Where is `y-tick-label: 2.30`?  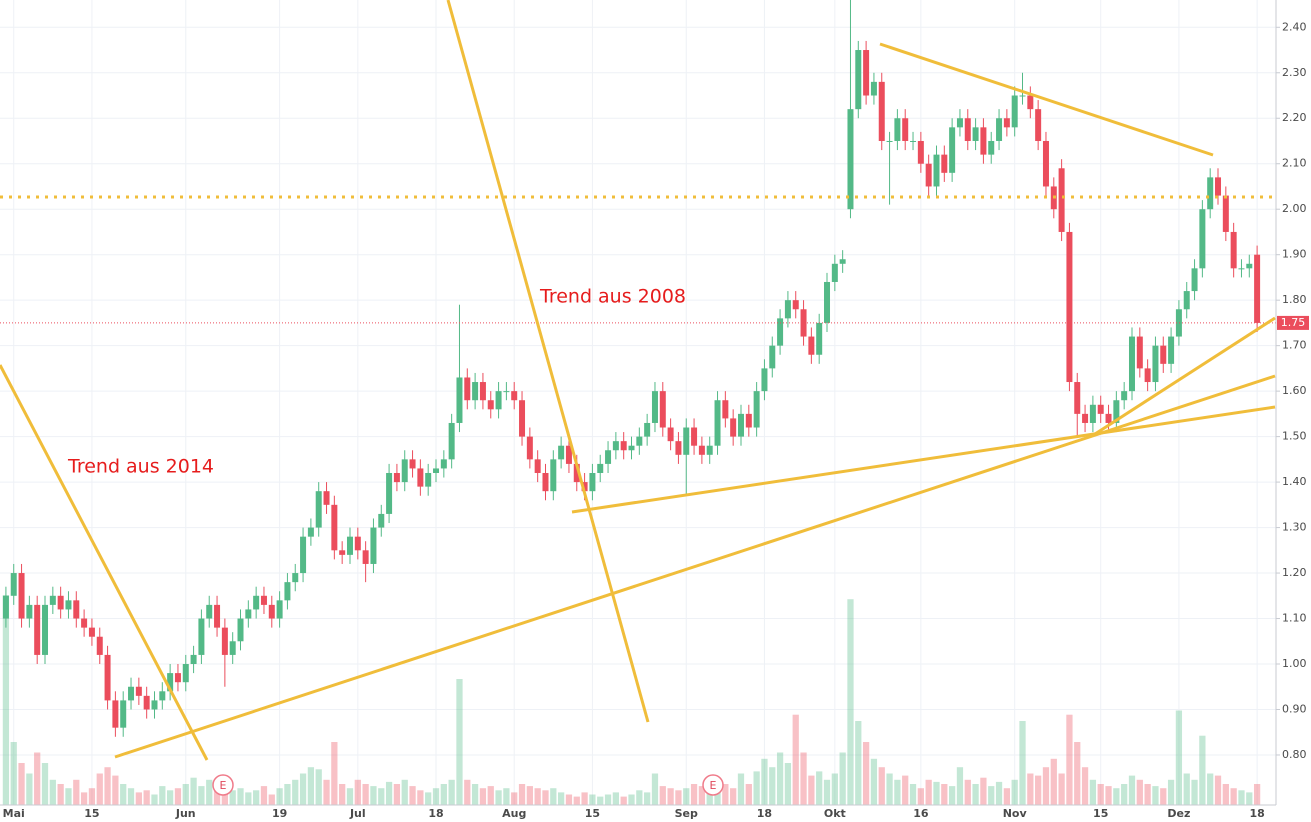 y-tick-label: 2.30 is located at coordinates (1294, 72).